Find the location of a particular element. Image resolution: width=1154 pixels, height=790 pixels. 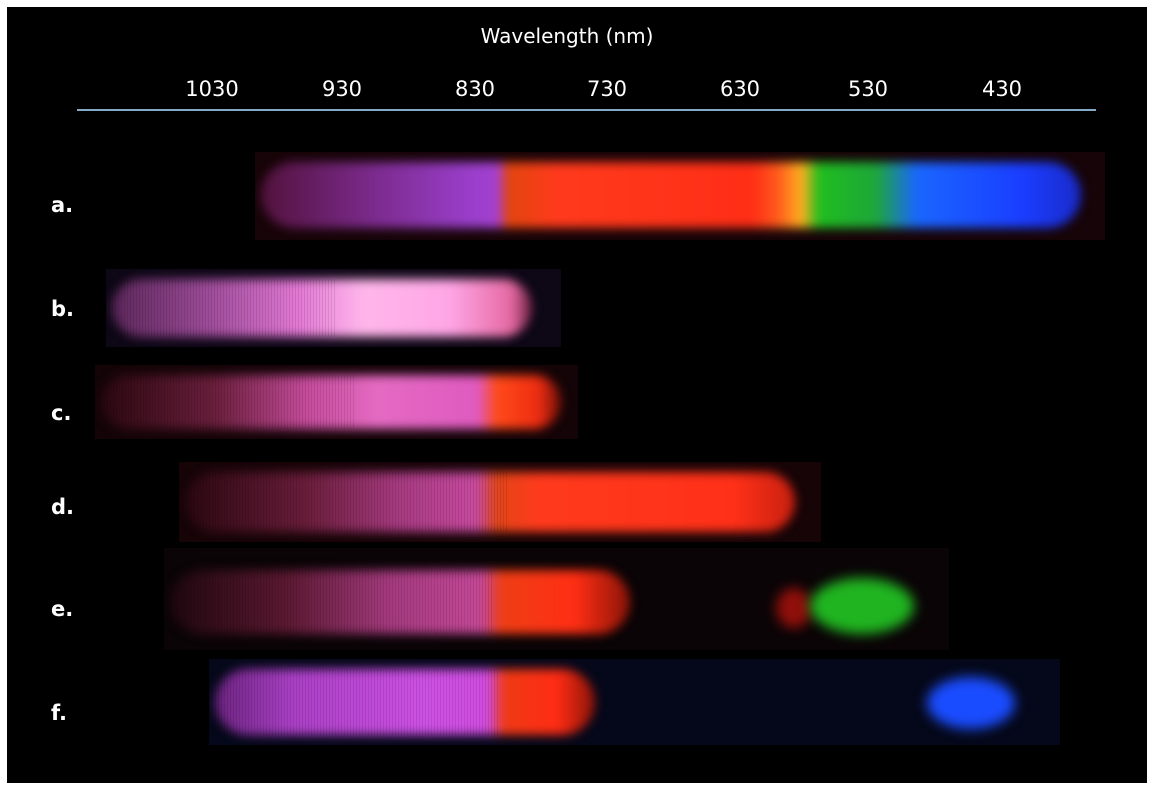

spectrum-d is located at coordinates (500, 502).